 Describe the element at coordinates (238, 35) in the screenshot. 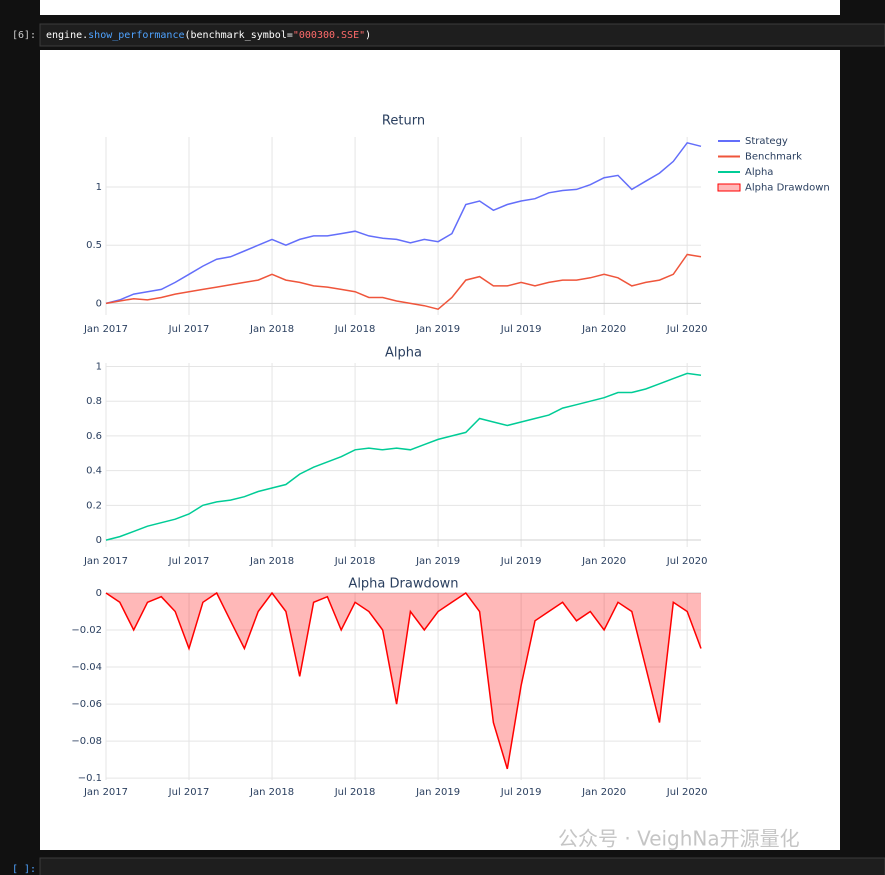

I see `code-token: (benchmark_symbol=` at that location.